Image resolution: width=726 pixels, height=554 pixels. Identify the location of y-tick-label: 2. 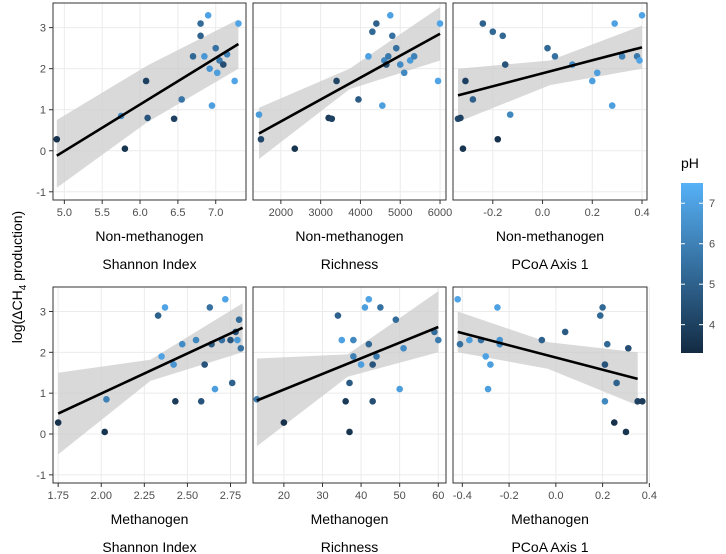
(43, 70).